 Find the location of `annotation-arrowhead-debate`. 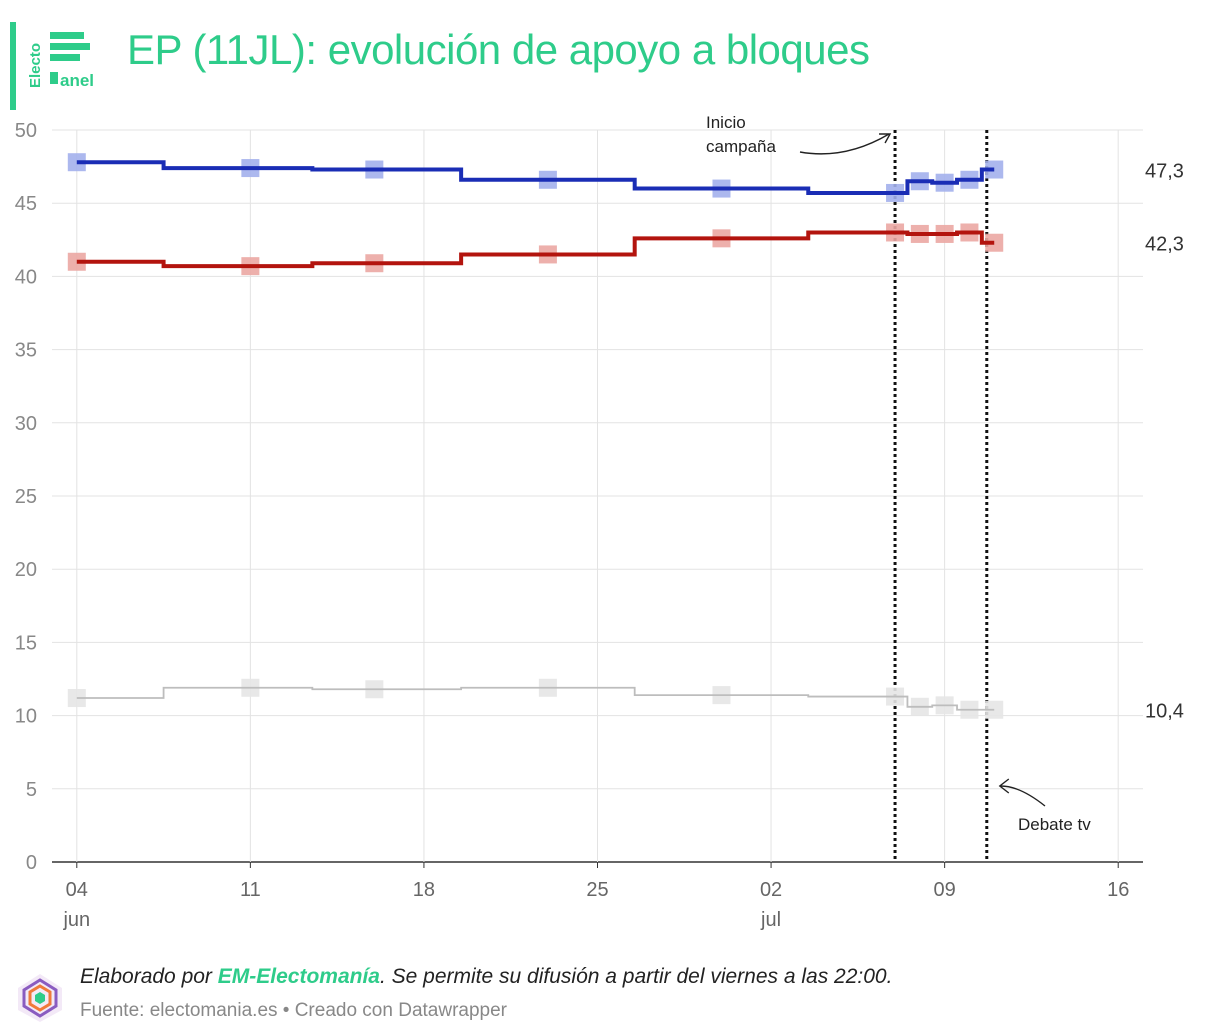

annotation-arrowhead-debate is located at coordinates (1004, 786).